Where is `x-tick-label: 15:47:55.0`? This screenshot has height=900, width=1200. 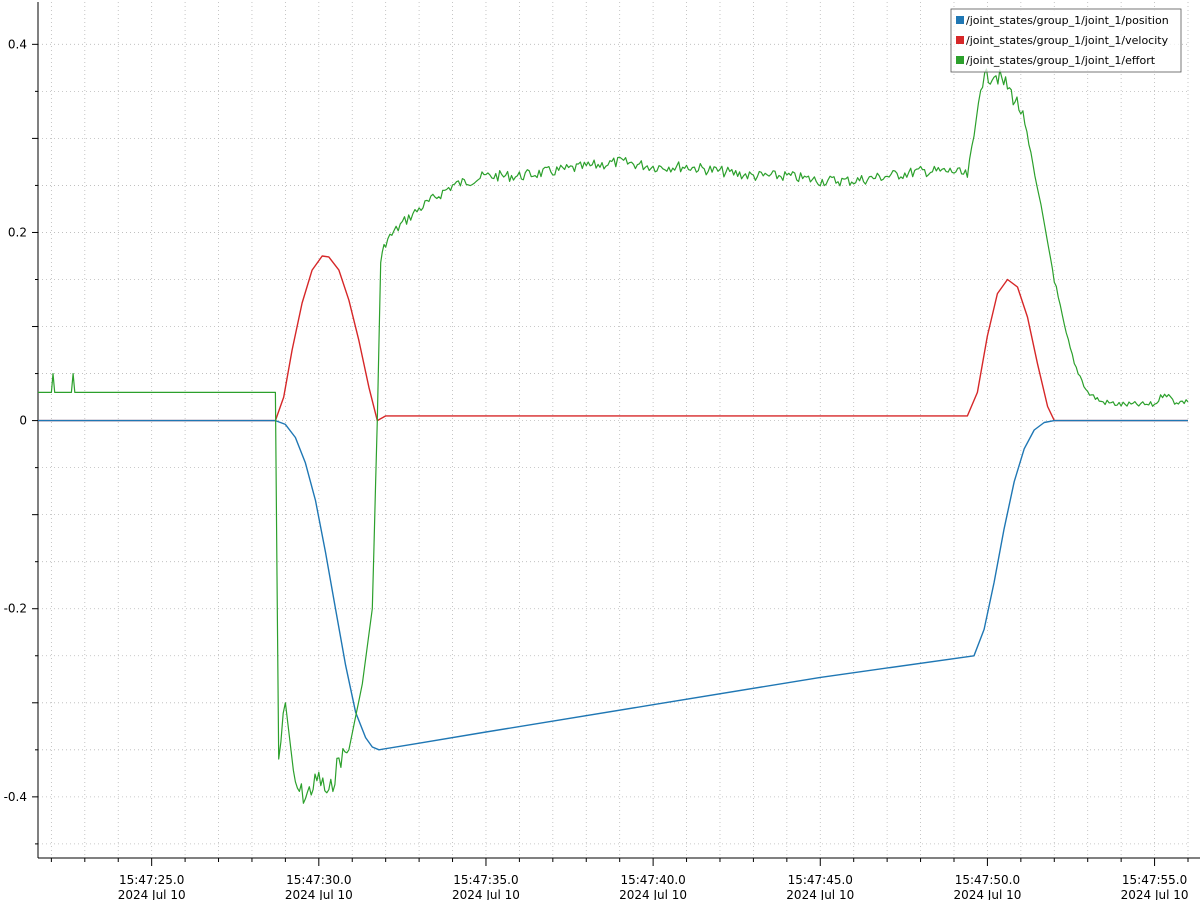 x-tick-label: 15:47:55.0 is located at coordinates (1154, 880).